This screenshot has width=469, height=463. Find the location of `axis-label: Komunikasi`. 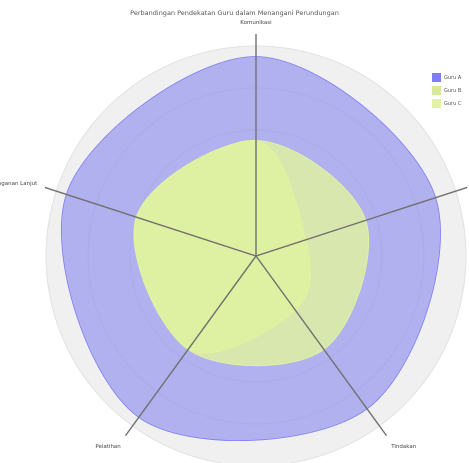

axis-label: Komunikasi is located at coordinates (256, 23).